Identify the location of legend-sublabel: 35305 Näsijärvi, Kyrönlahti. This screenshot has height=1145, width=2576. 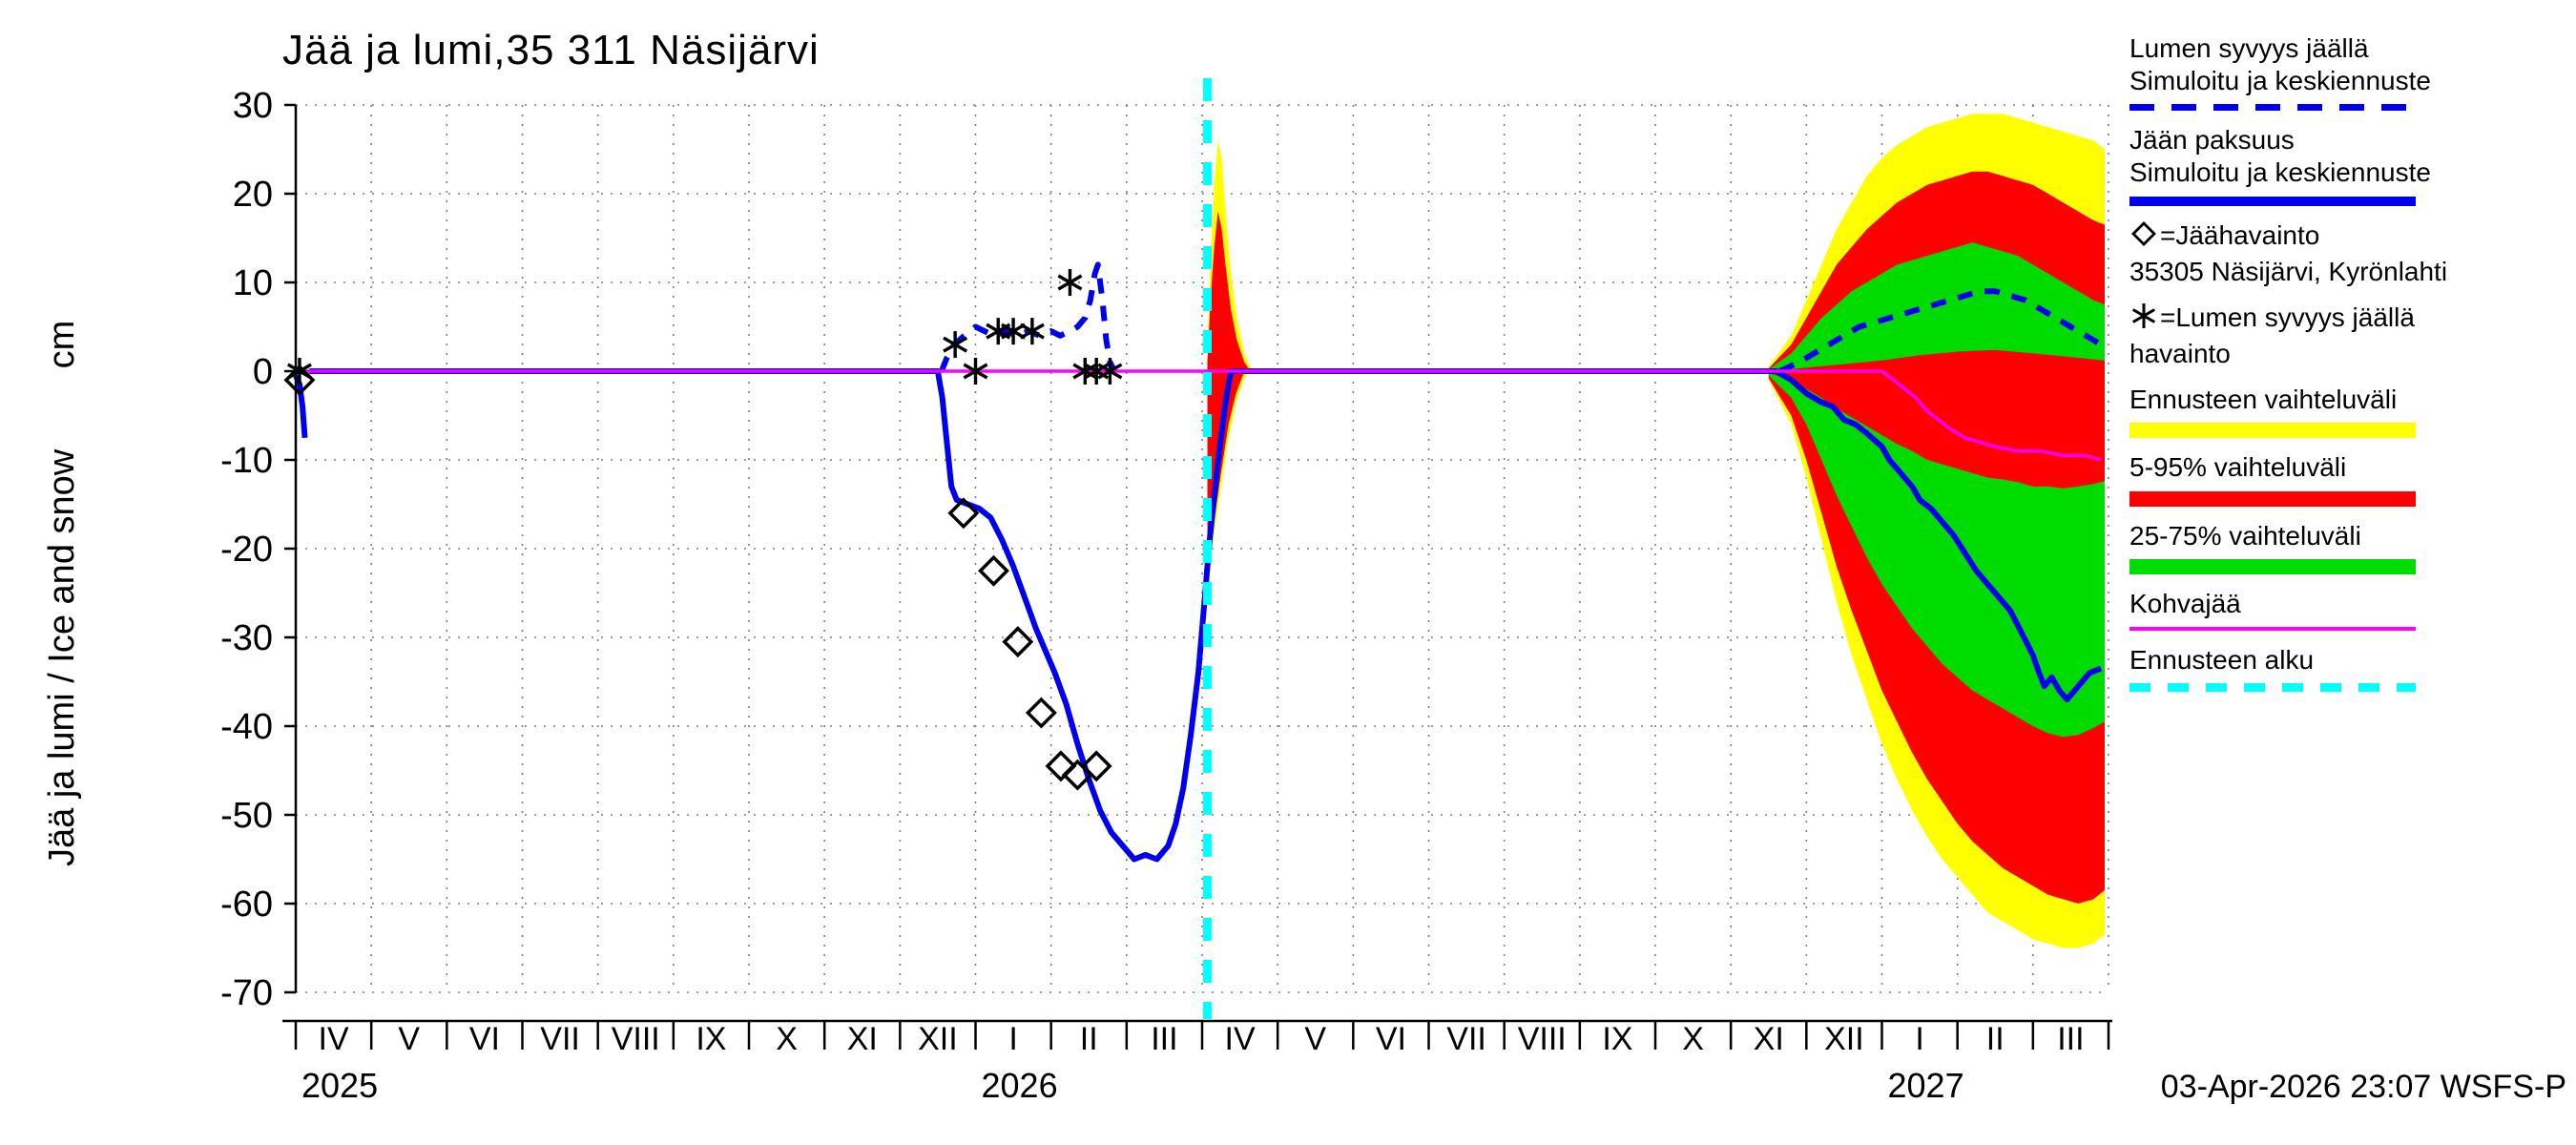
(2288, 271).